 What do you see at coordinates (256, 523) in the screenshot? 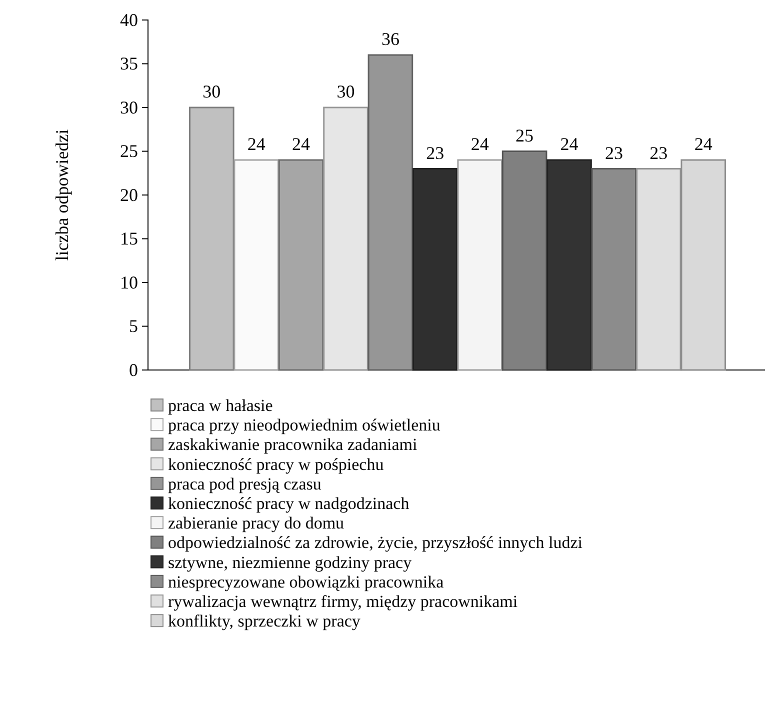
I see `legend-label: zabieranie pracy do domu` at bounding box center [256, 523].